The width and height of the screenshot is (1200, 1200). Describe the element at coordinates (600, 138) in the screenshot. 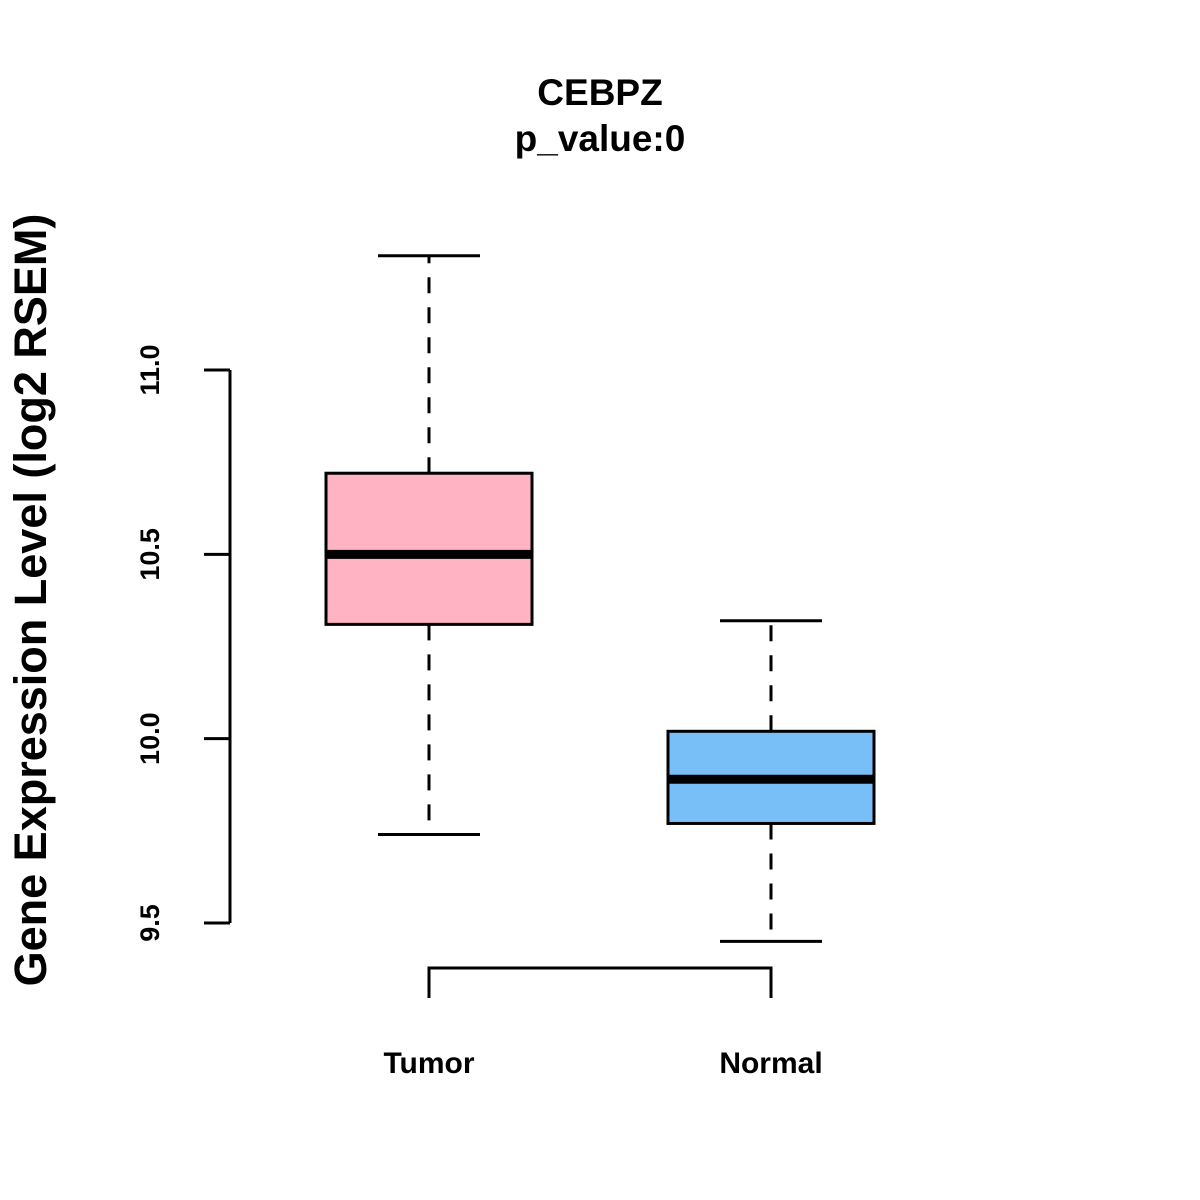

I see `chart-subtitle: p_value:0` at that location.